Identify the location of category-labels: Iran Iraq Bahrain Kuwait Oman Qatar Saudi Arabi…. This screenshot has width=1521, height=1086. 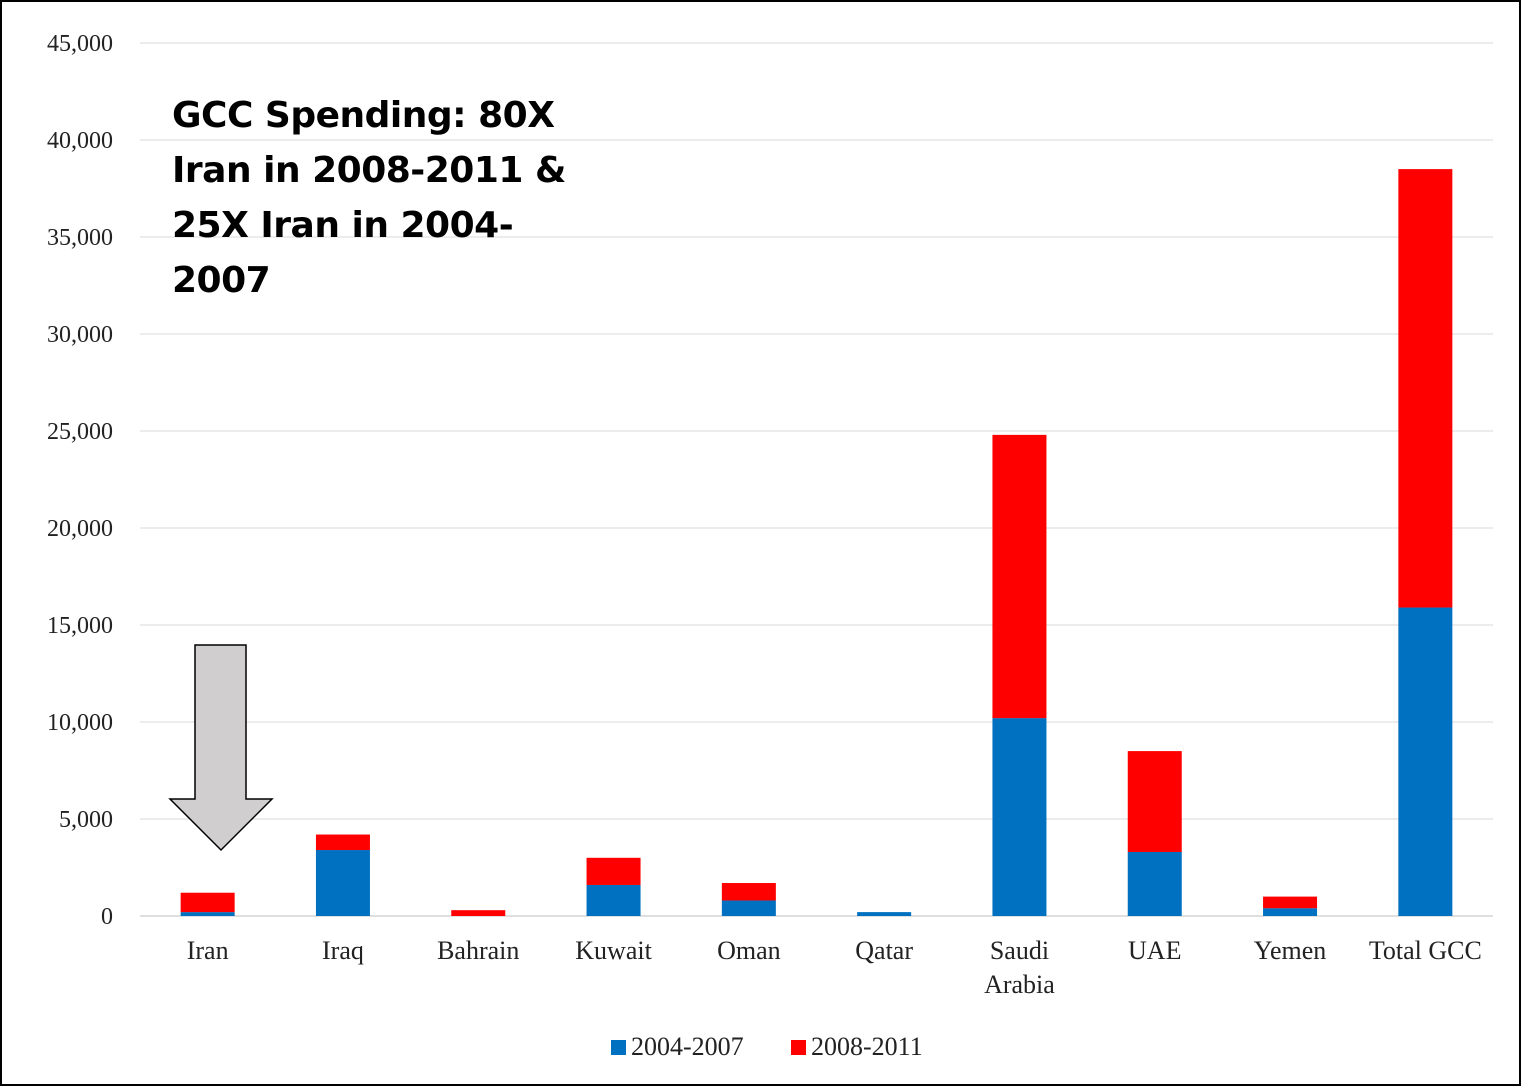
(834, 967).